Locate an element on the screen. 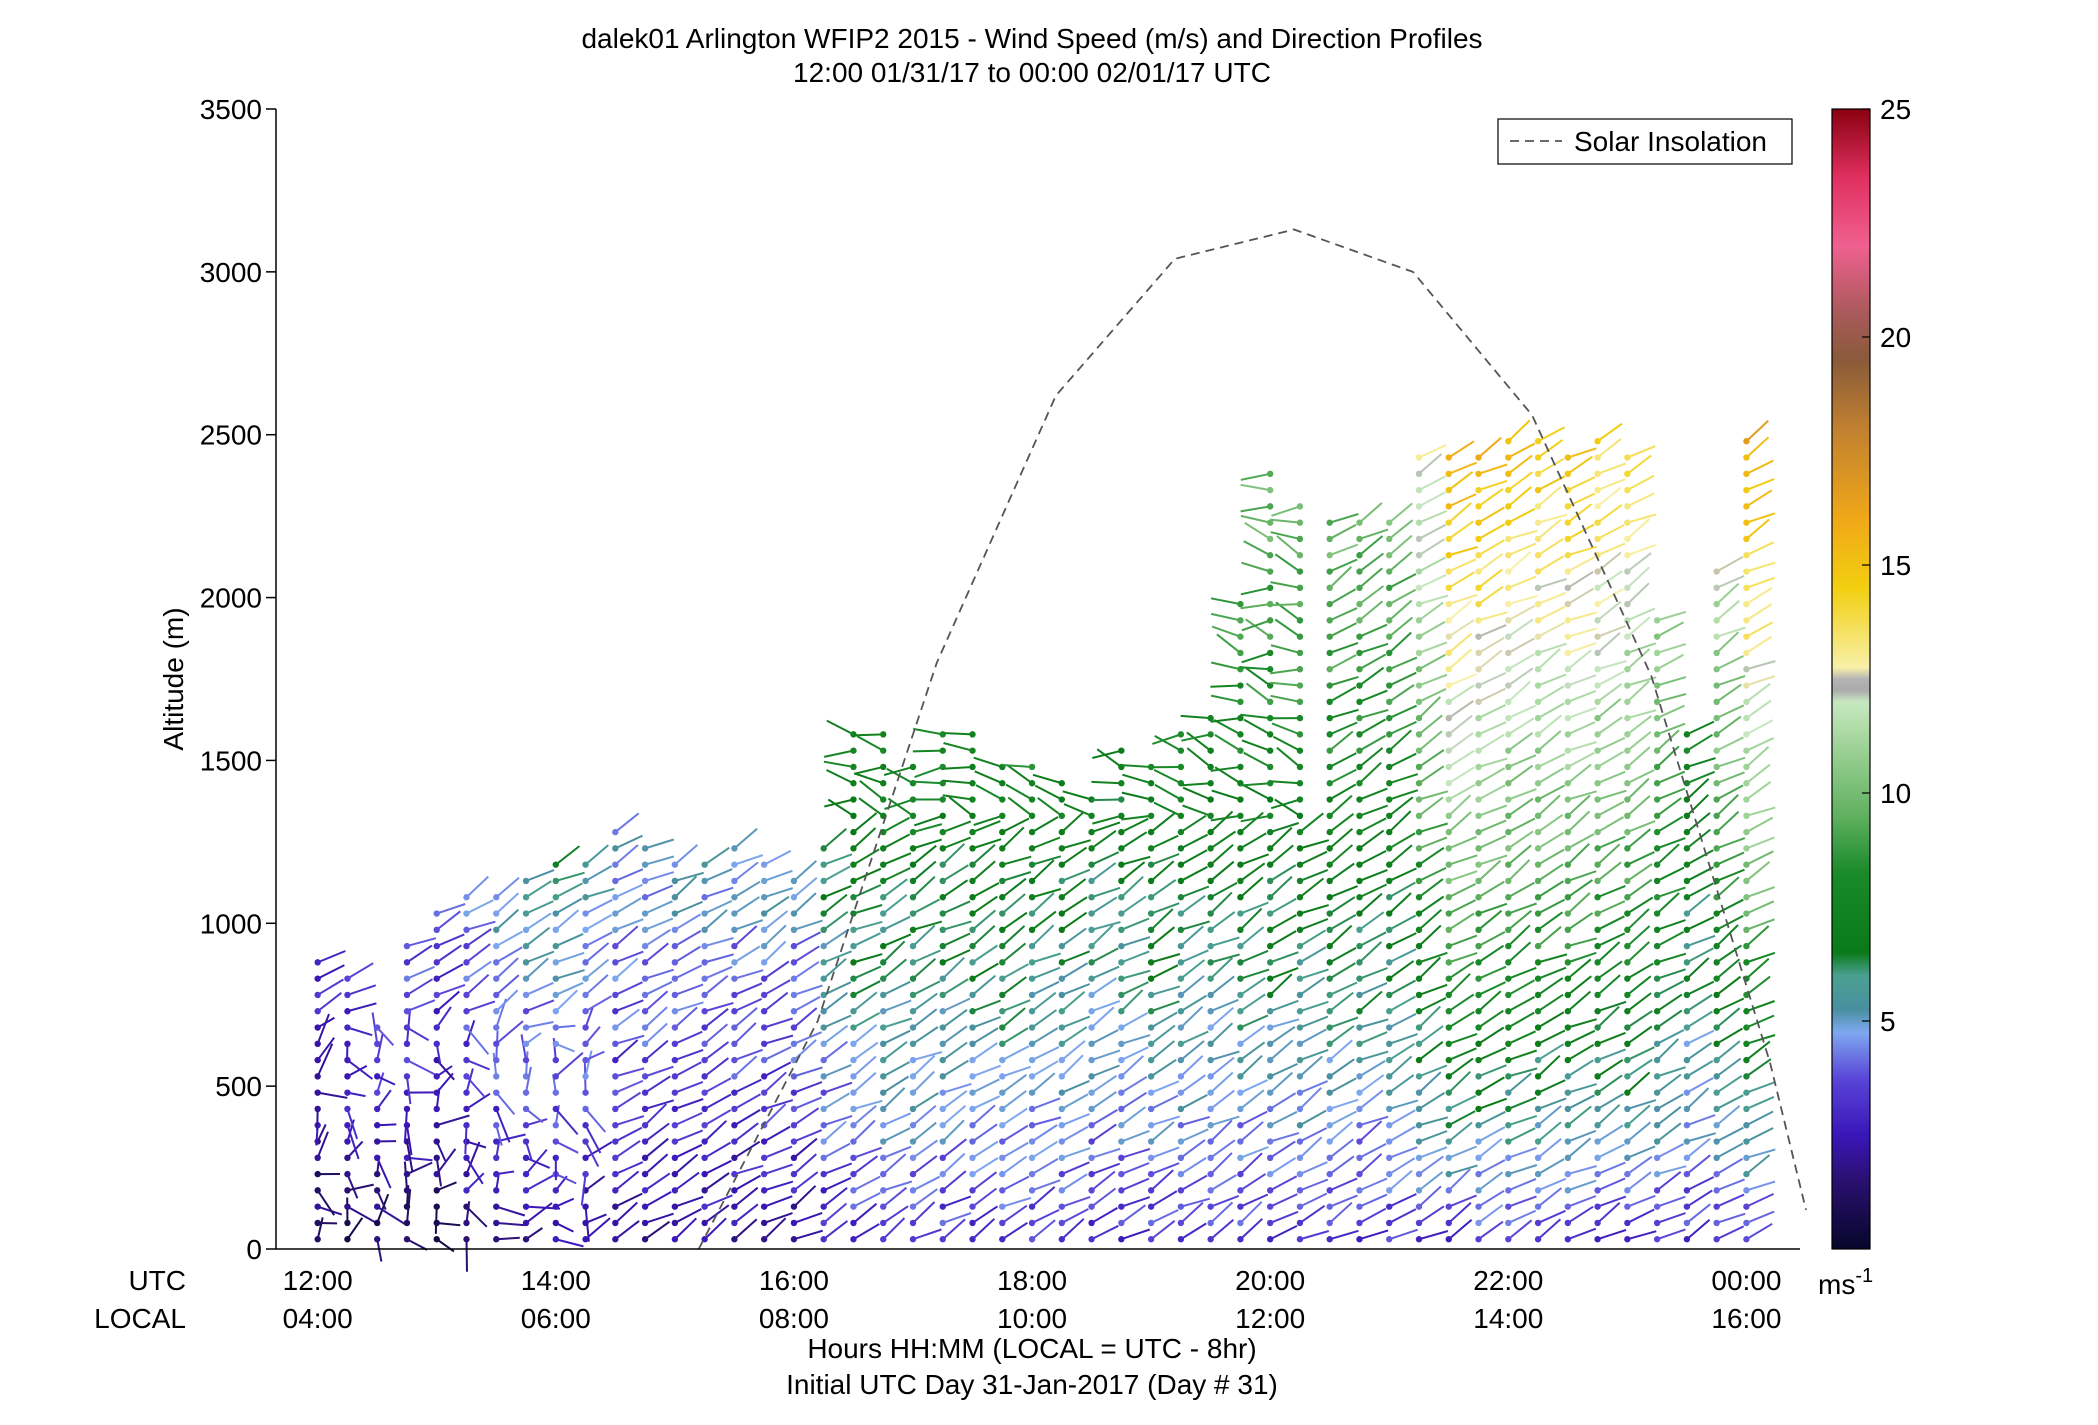  colorbar-tick-label: 15 is located at coordinates (1895, 565).